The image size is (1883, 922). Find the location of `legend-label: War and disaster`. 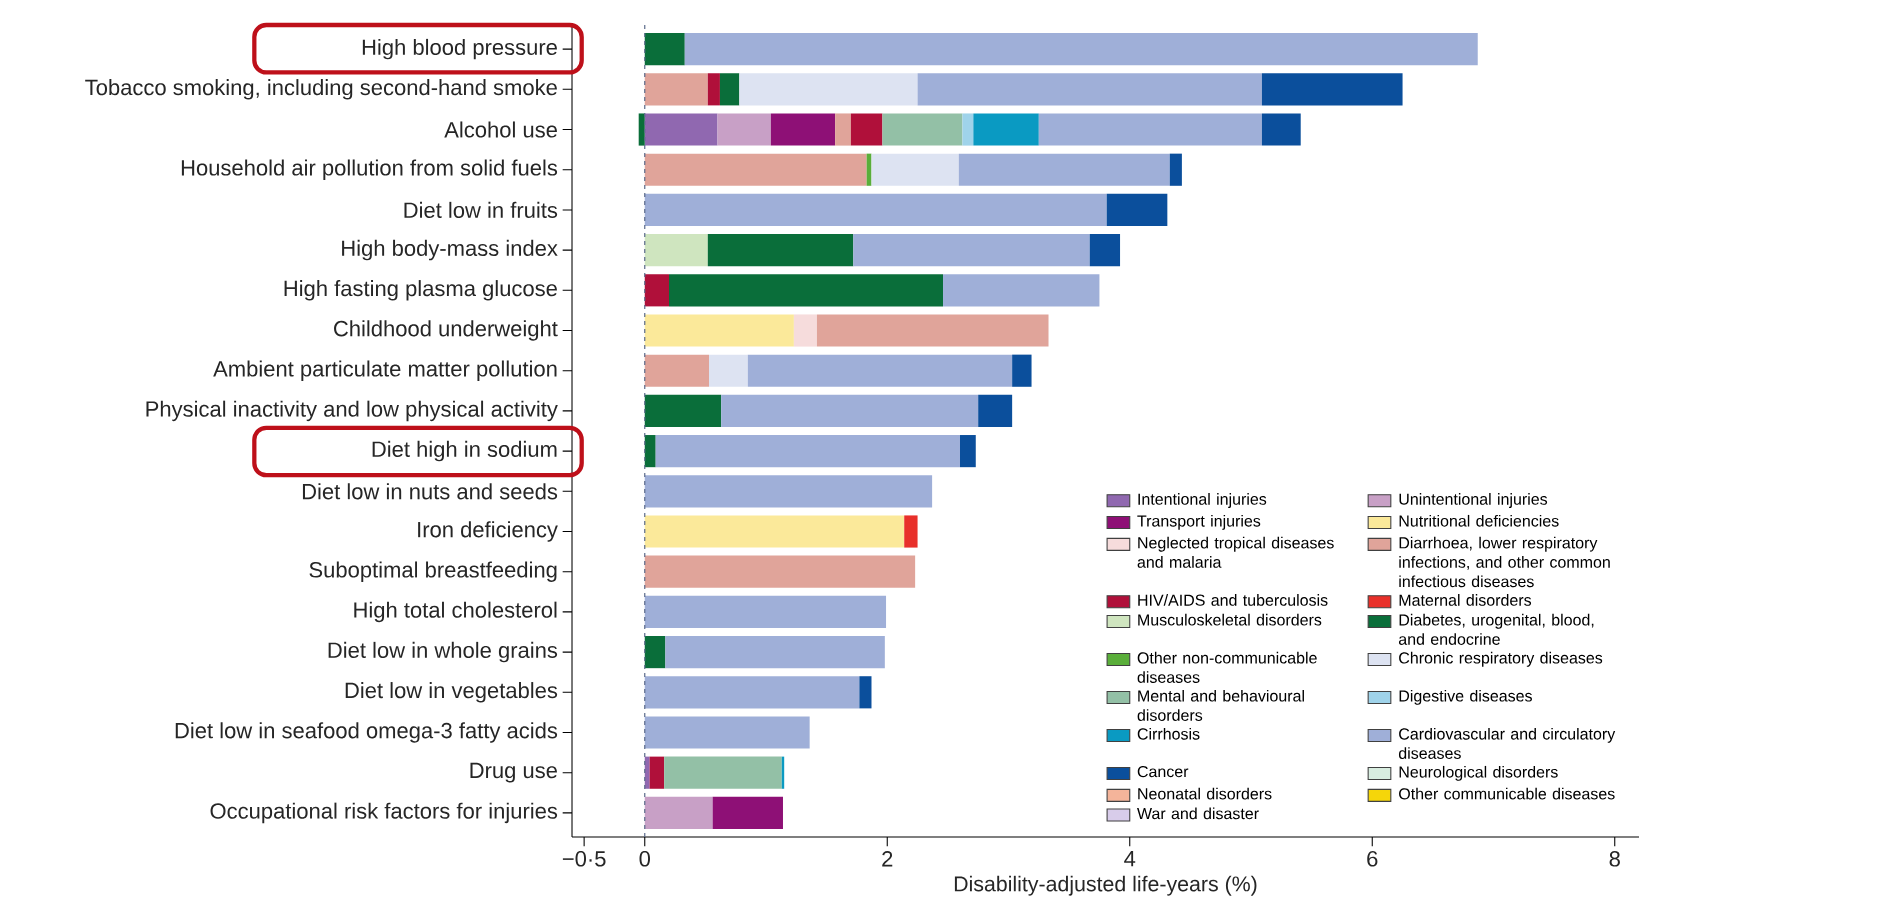

legend-label: War and disaster is located at coordinates (1198, 813).